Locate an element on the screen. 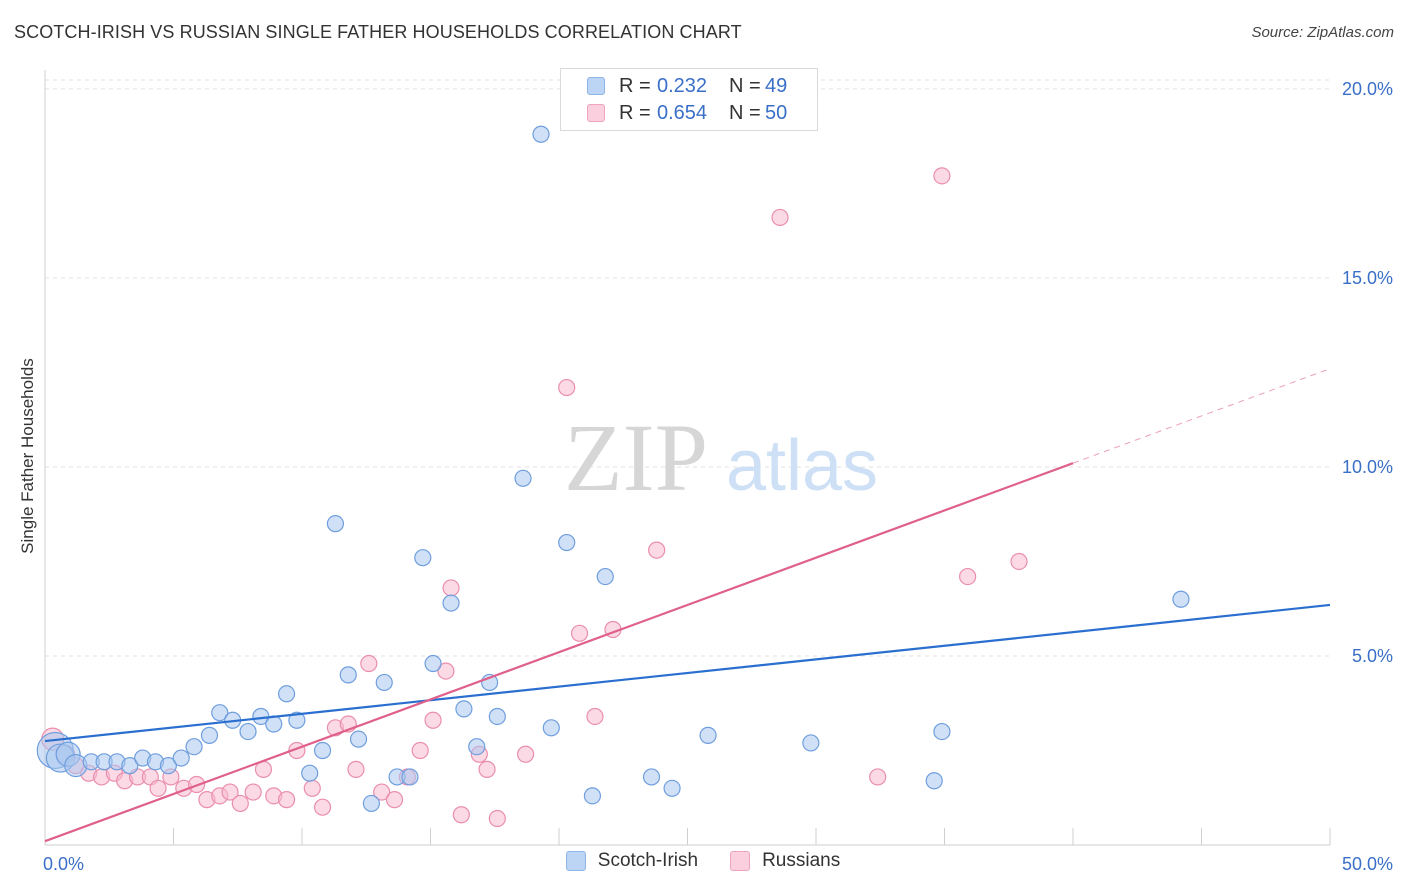 This screenshot has height=892, width=1406. watermark-zip: ZIP is located at coordinates (636, 457).